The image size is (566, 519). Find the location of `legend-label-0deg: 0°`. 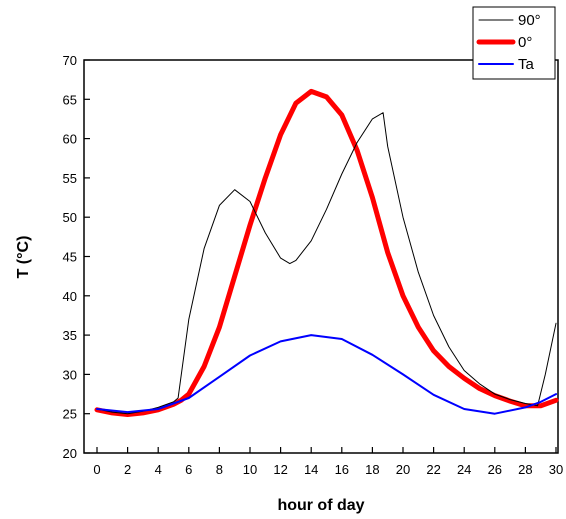

legend-label-0deg: 0° is located at coordinates (525, 42).